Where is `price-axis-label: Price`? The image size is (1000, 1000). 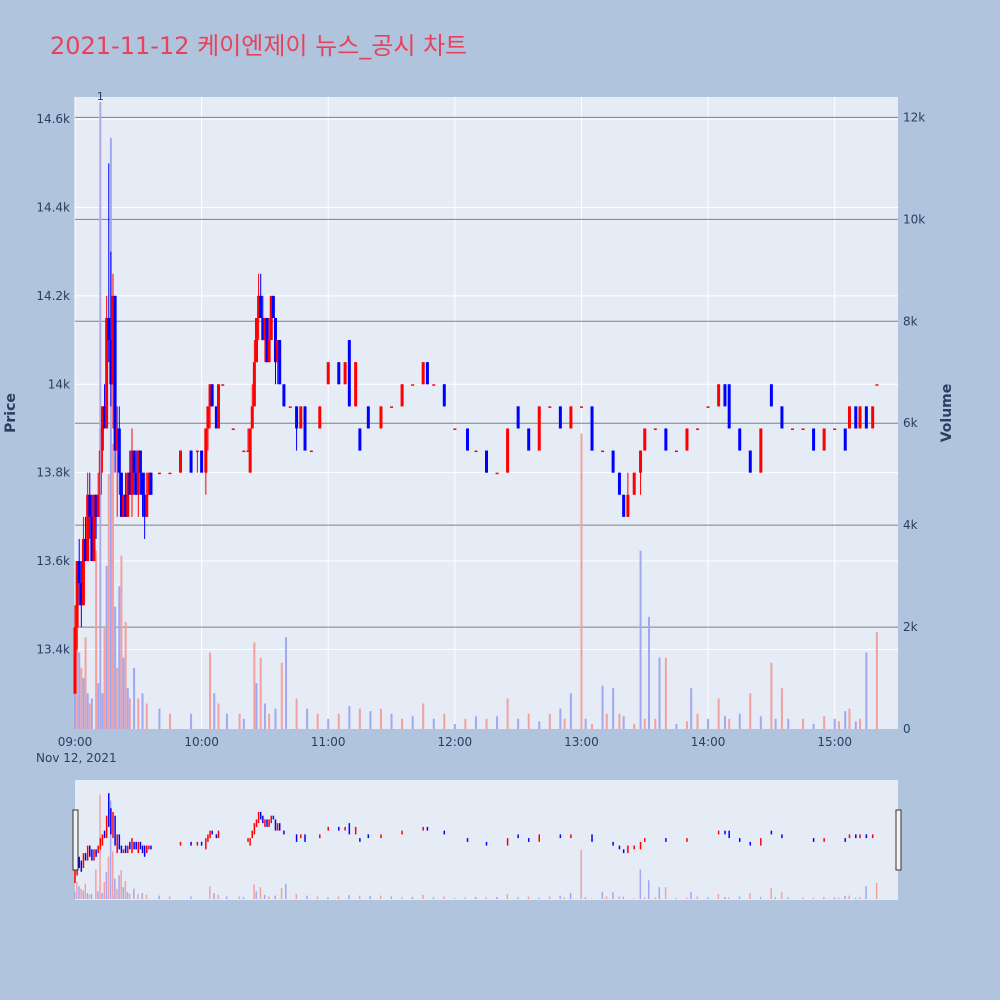 price-axis-label: Price is located at coordinates (11, 413).